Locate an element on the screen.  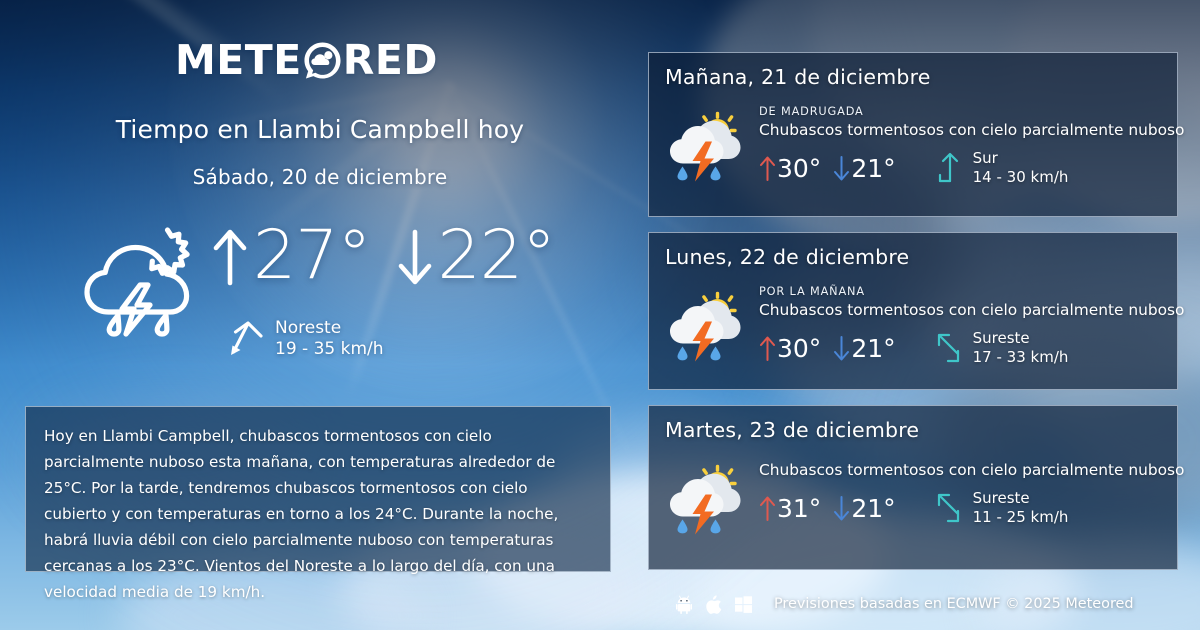
today-temperatures: 27° 22° is located at coordinates (383, 255).